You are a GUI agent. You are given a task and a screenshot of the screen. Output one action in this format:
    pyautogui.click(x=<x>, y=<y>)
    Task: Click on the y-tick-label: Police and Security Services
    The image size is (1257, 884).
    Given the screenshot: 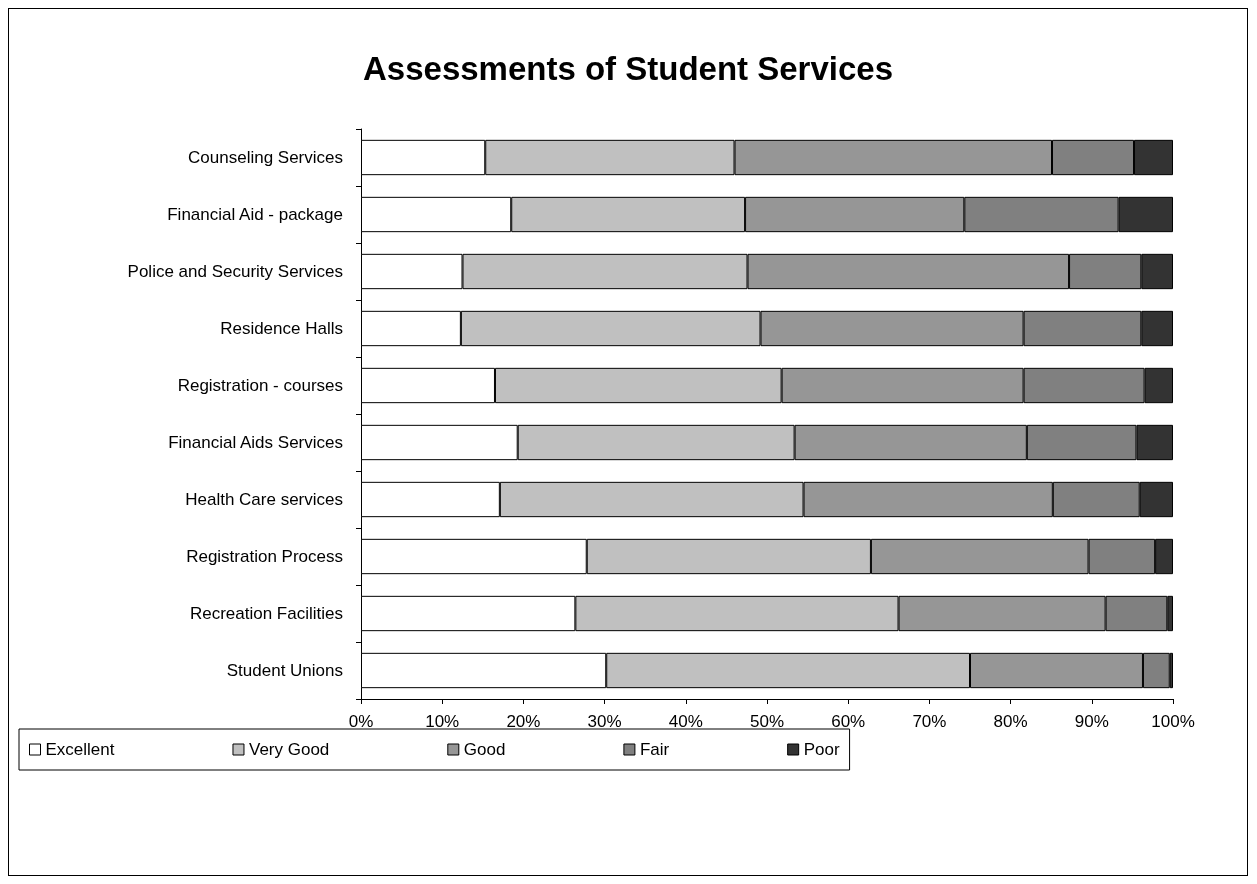 What is the action you would take?
    pyautogui.click(x=235, y=271)
    